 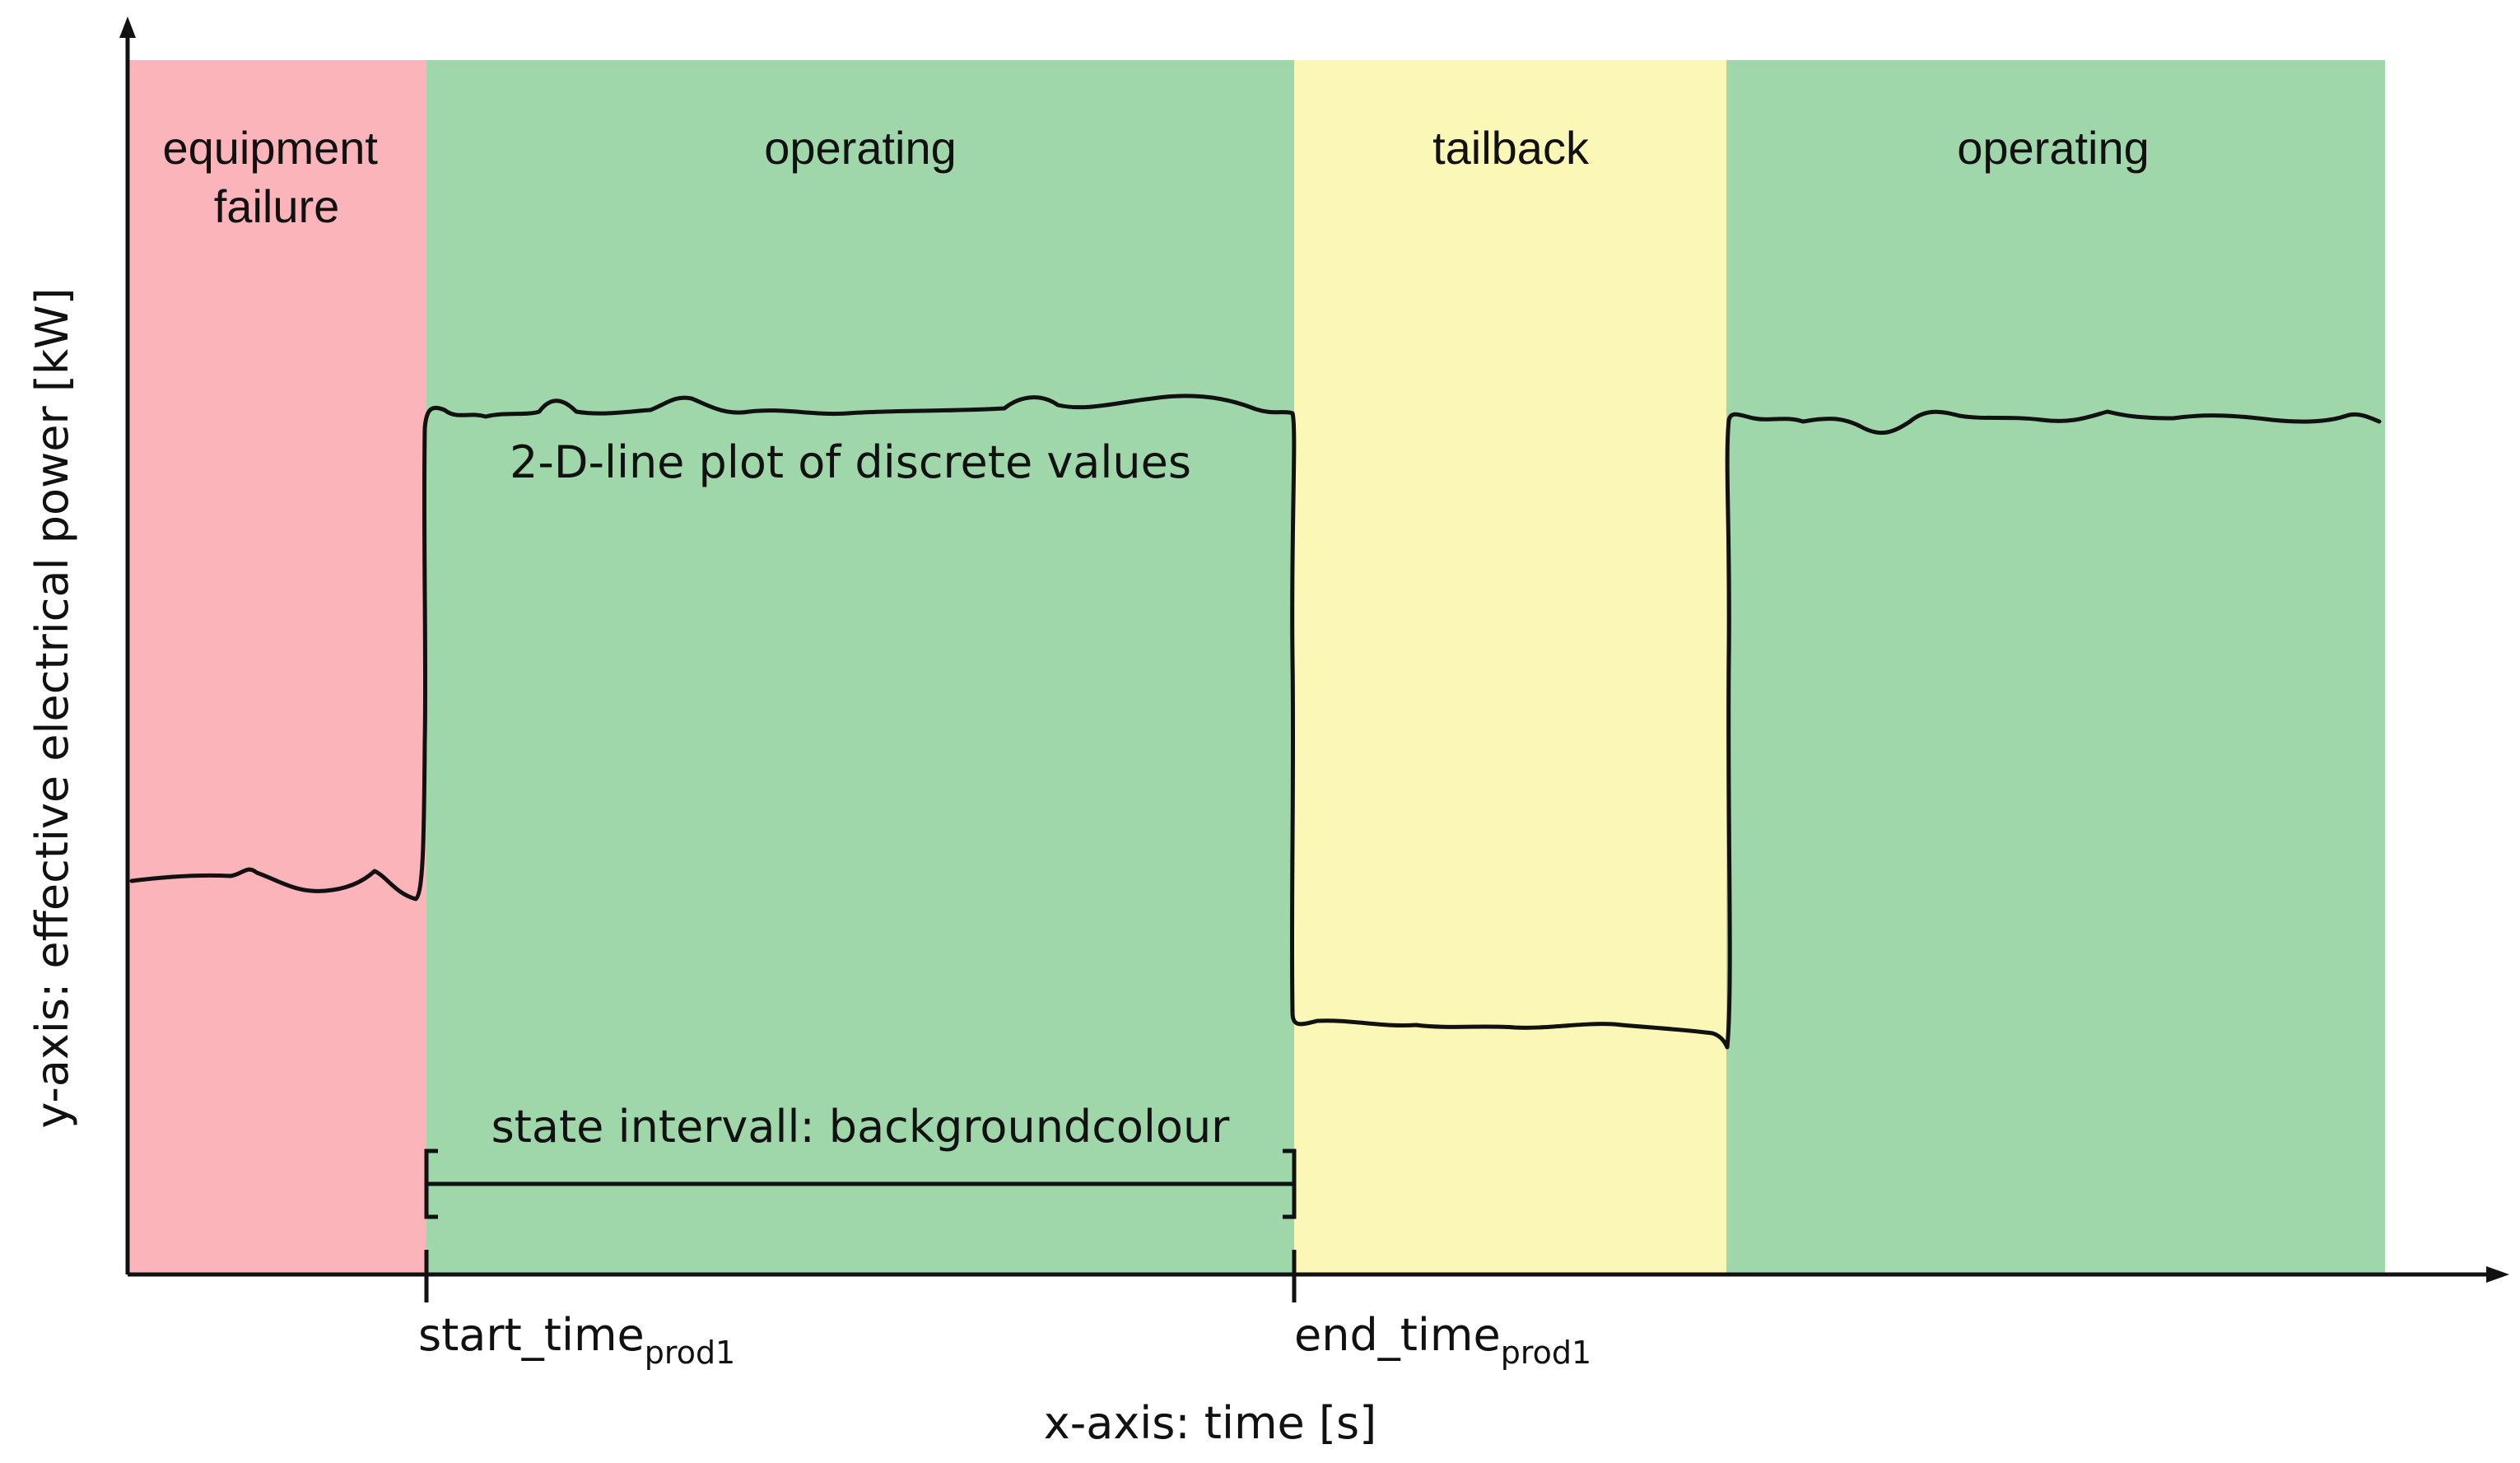 What do you see at coordinates (2497, 1274) in the screenshot?
I see `x-axis-arrowhead` at bounding box center [2497, 1274].